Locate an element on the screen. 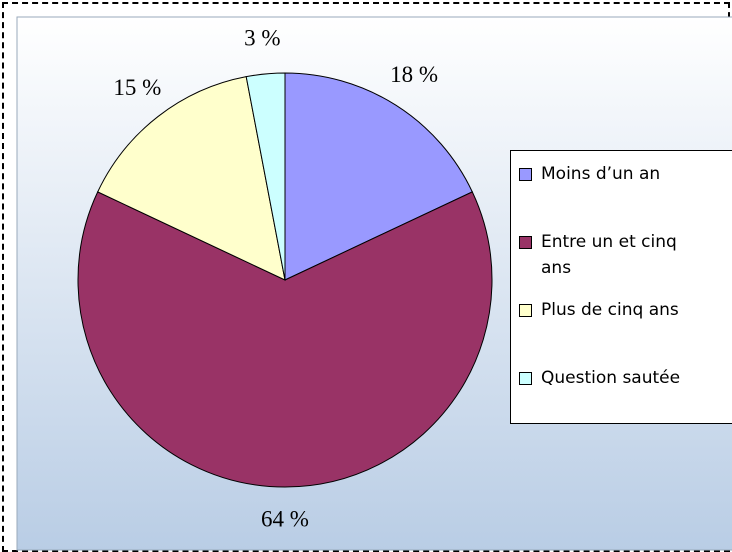 The width and height of the screenshot is (732, 552). legend-label: Question sautée is located at coordinates (611, 378).